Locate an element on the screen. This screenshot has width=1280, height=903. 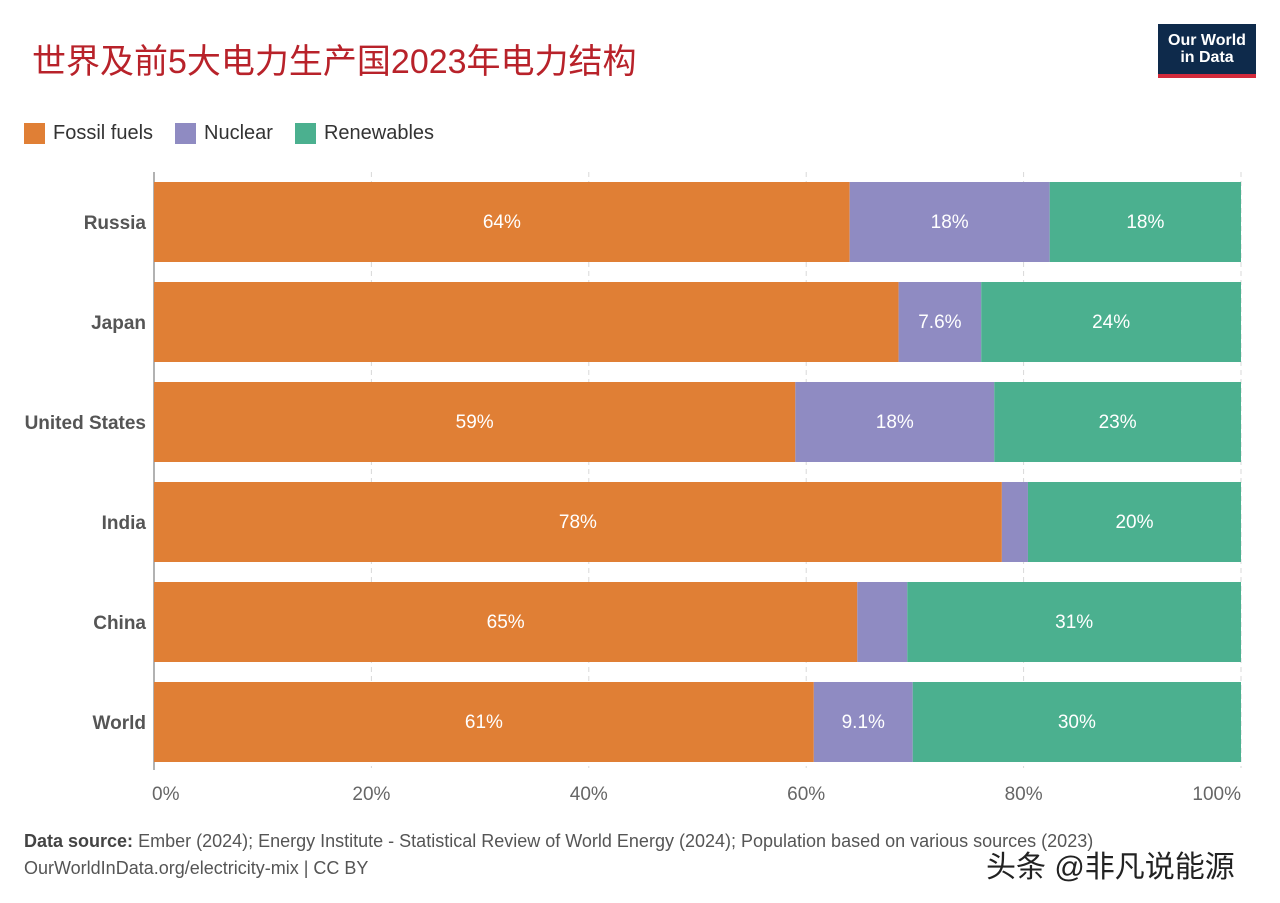
data-label: 9.1% is located at coordinates (863, 722).